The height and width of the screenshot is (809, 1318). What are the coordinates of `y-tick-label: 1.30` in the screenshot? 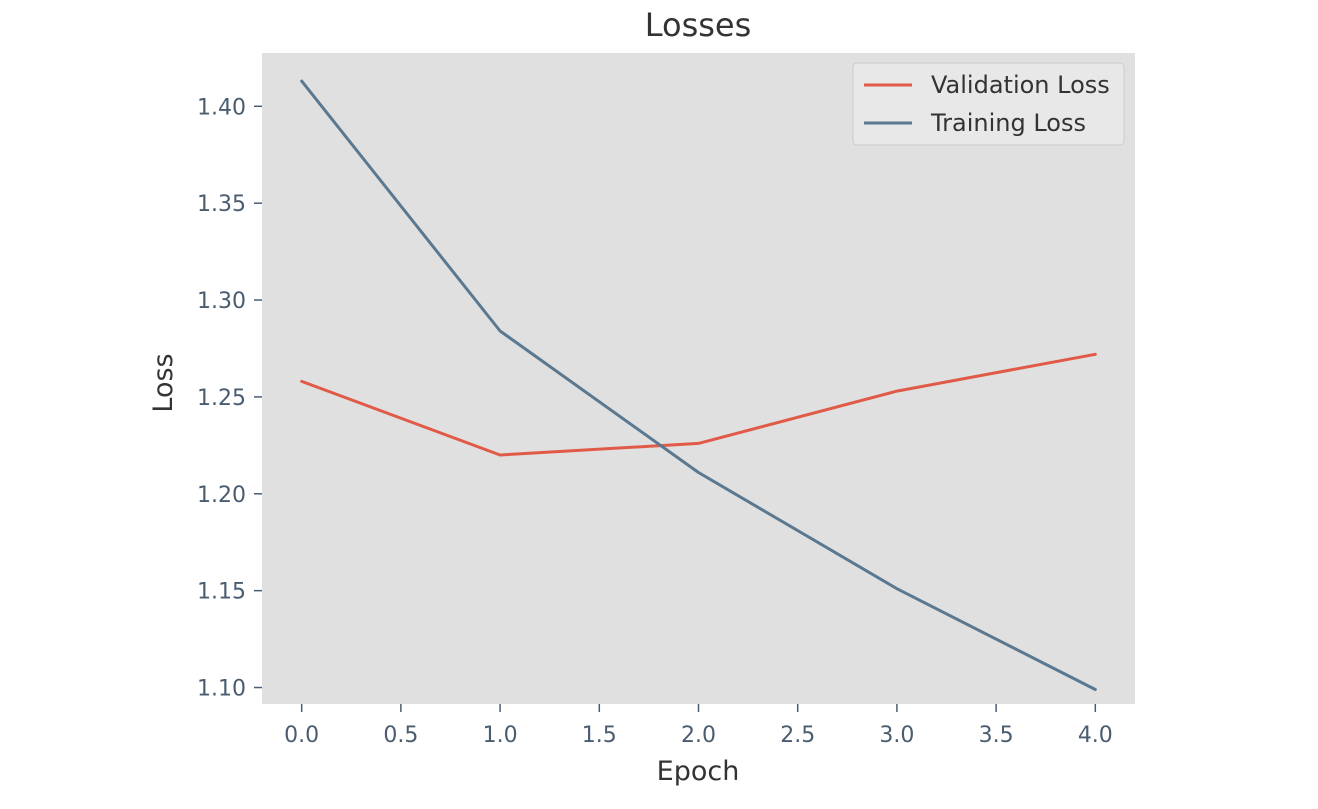 It's located at (221, 301).